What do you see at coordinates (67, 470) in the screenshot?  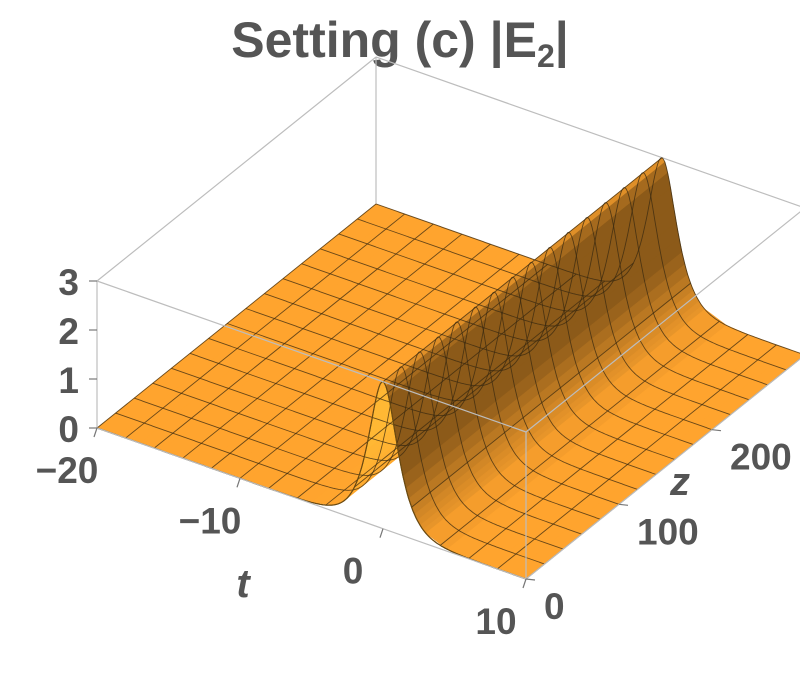 I see `x-tick-label: −20` at bounding box center [67, 470].